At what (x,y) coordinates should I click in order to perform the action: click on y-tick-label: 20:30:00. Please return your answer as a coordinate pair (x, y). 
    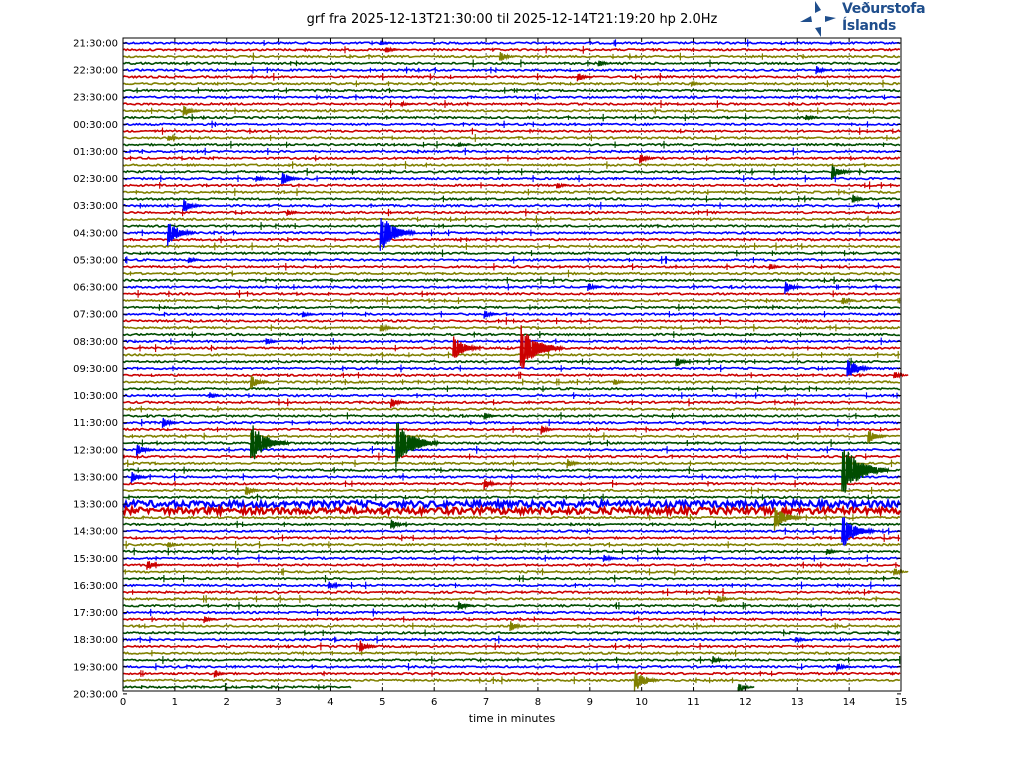
    Looking at the image, I should click on (95, 694).